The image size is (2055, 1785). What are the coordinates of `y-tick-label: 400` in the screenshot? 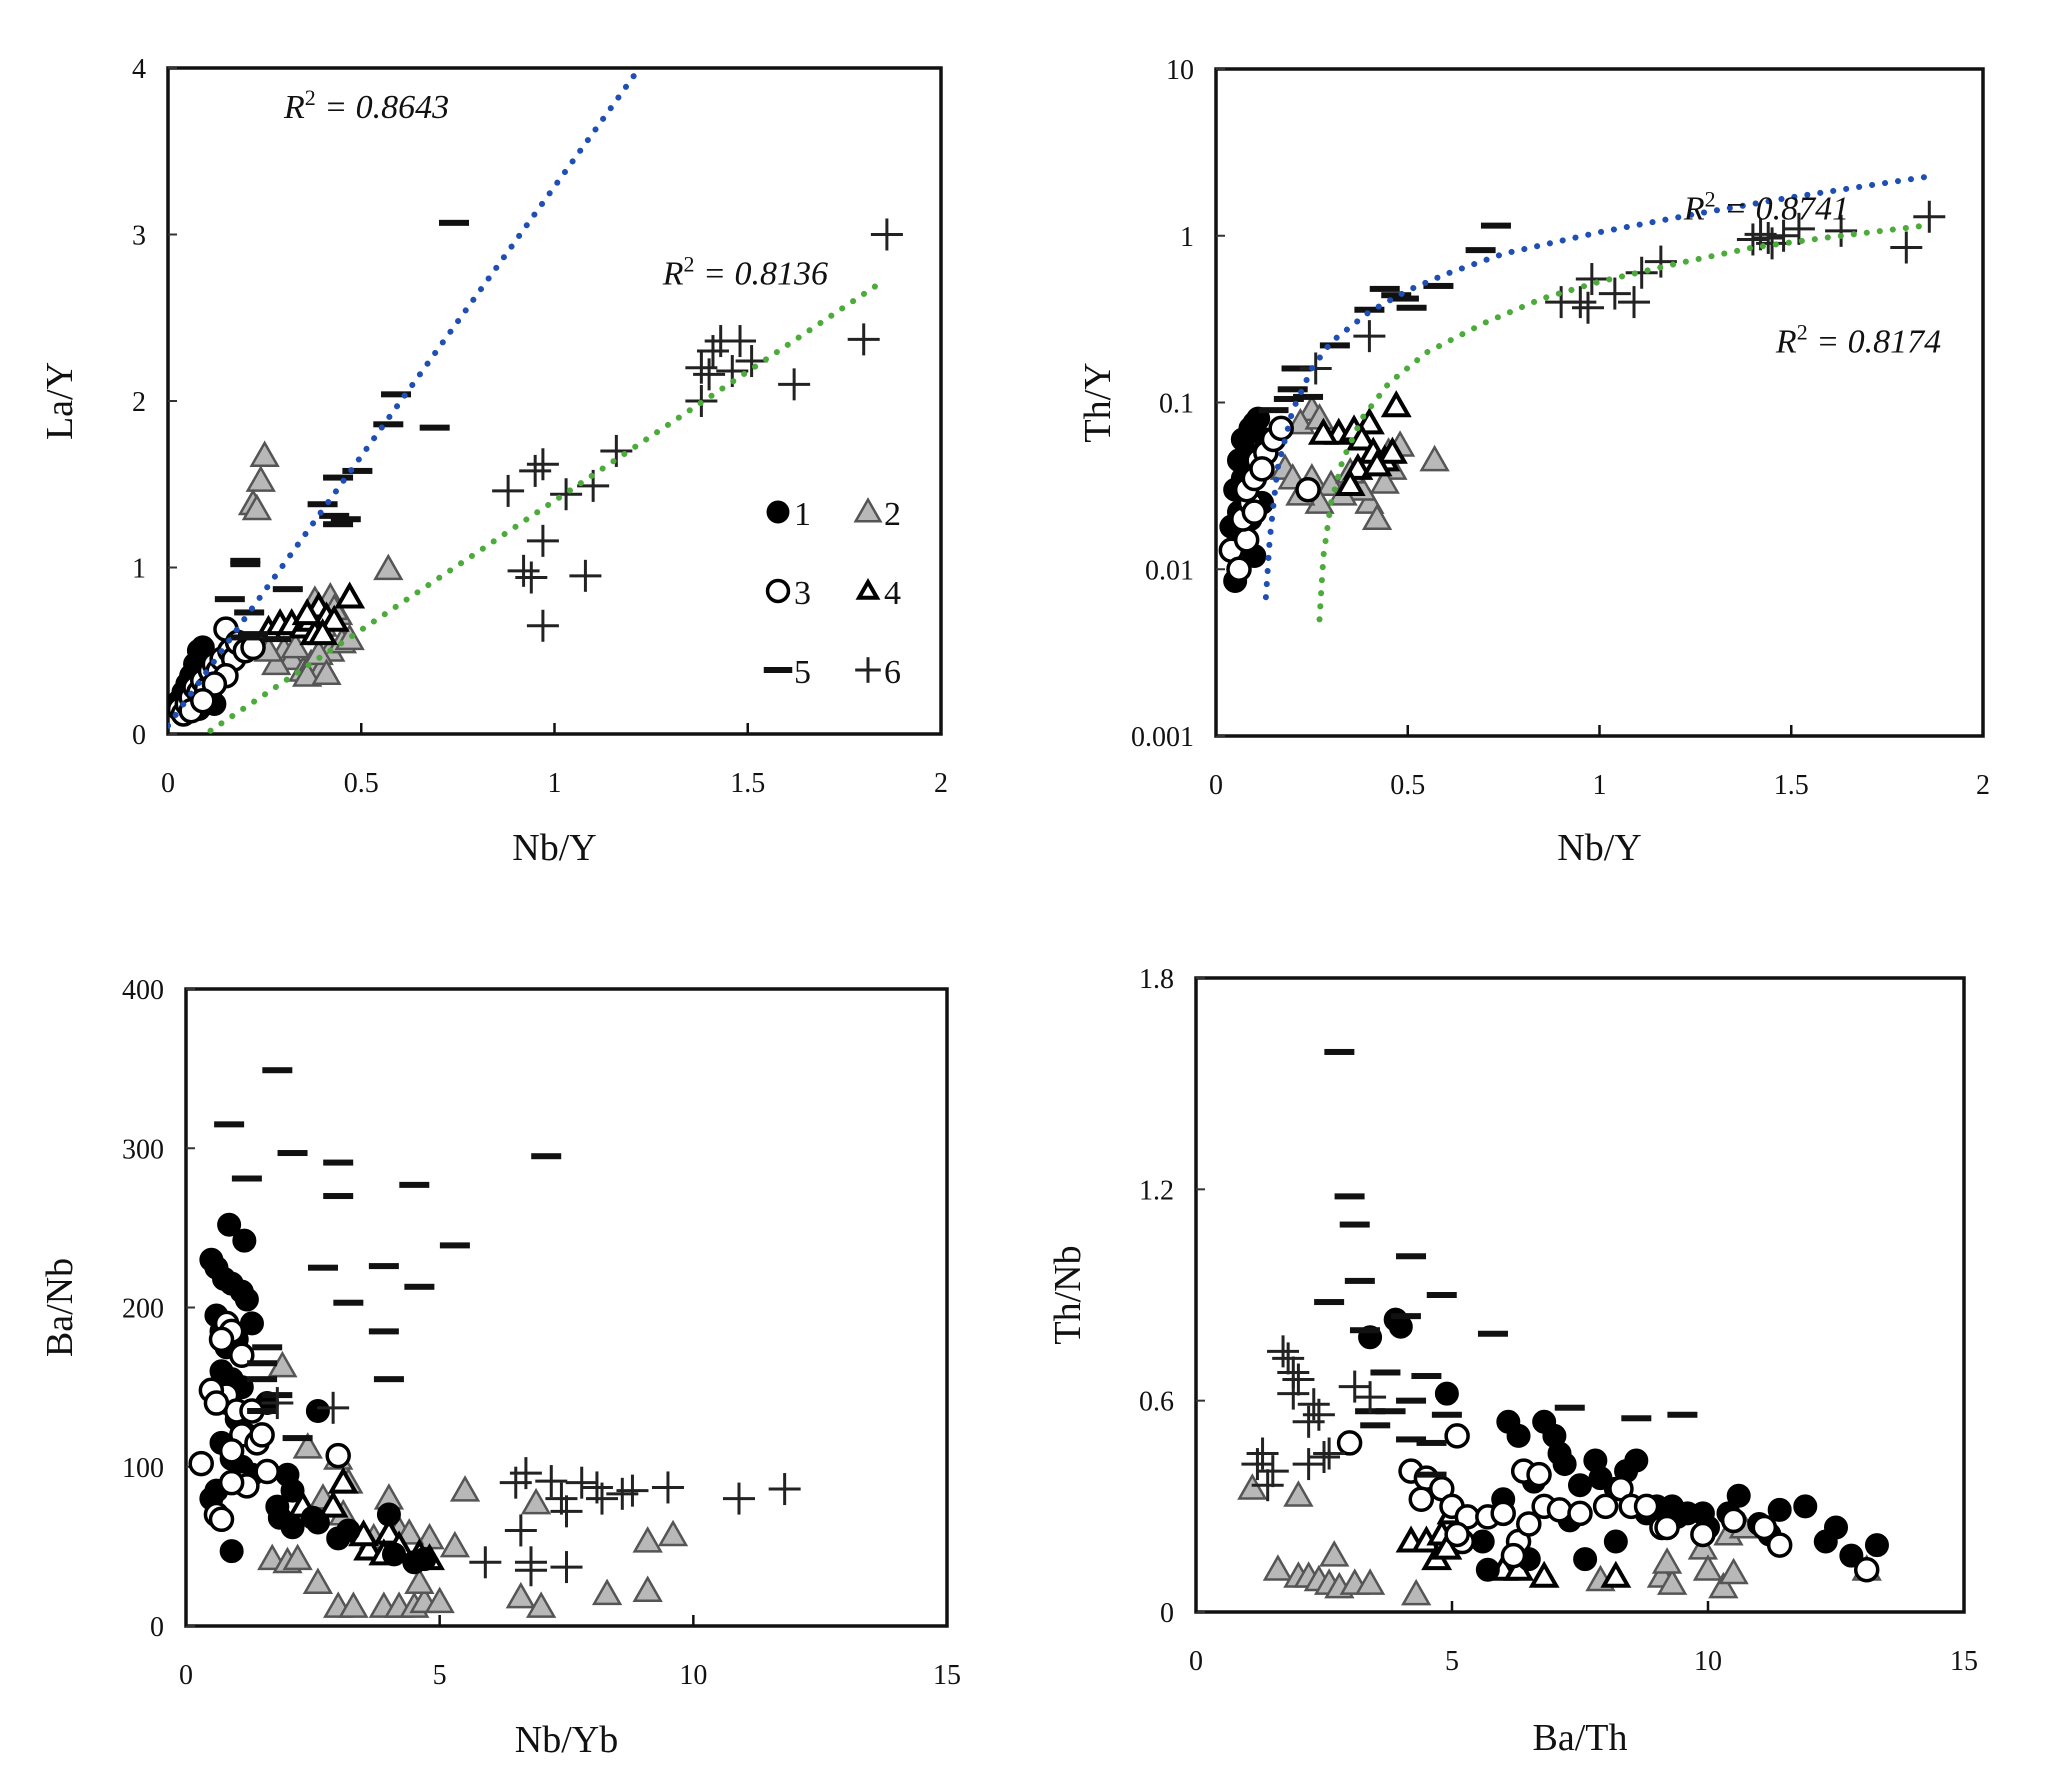 It's located at (143, 990).